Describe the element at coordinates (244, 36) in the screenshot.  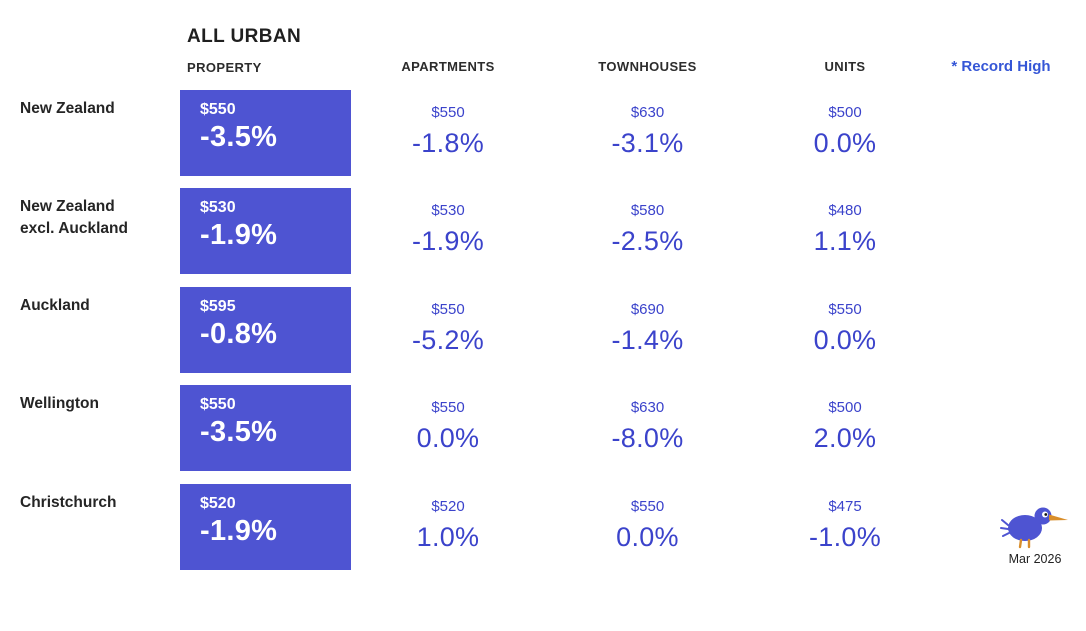
I see `column-header-all-urban: ALL URBAN` at that location.